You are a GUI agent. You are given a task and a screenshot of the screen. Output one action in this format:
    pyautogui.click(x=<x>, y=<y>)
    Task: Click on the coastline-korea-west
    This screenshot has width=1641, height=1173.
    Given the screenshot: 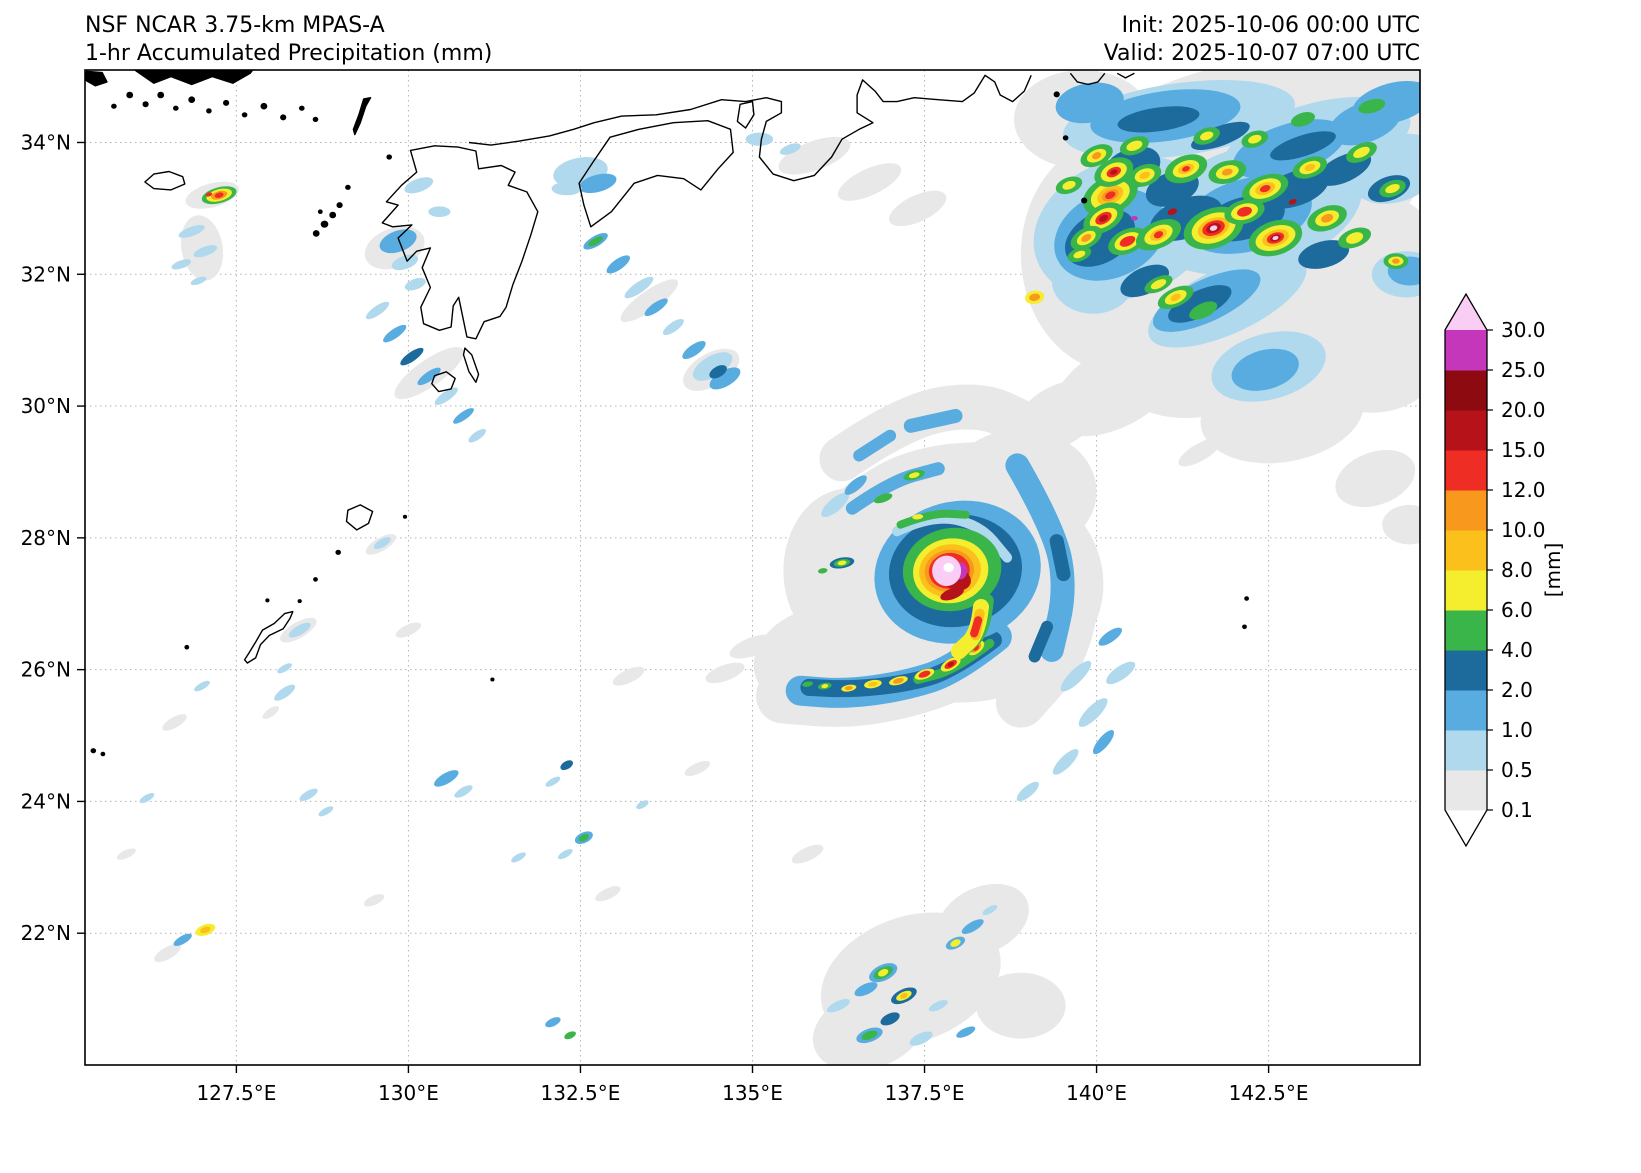 What is the action you would take?
    pyautogui.click(x=96, y=78)
    